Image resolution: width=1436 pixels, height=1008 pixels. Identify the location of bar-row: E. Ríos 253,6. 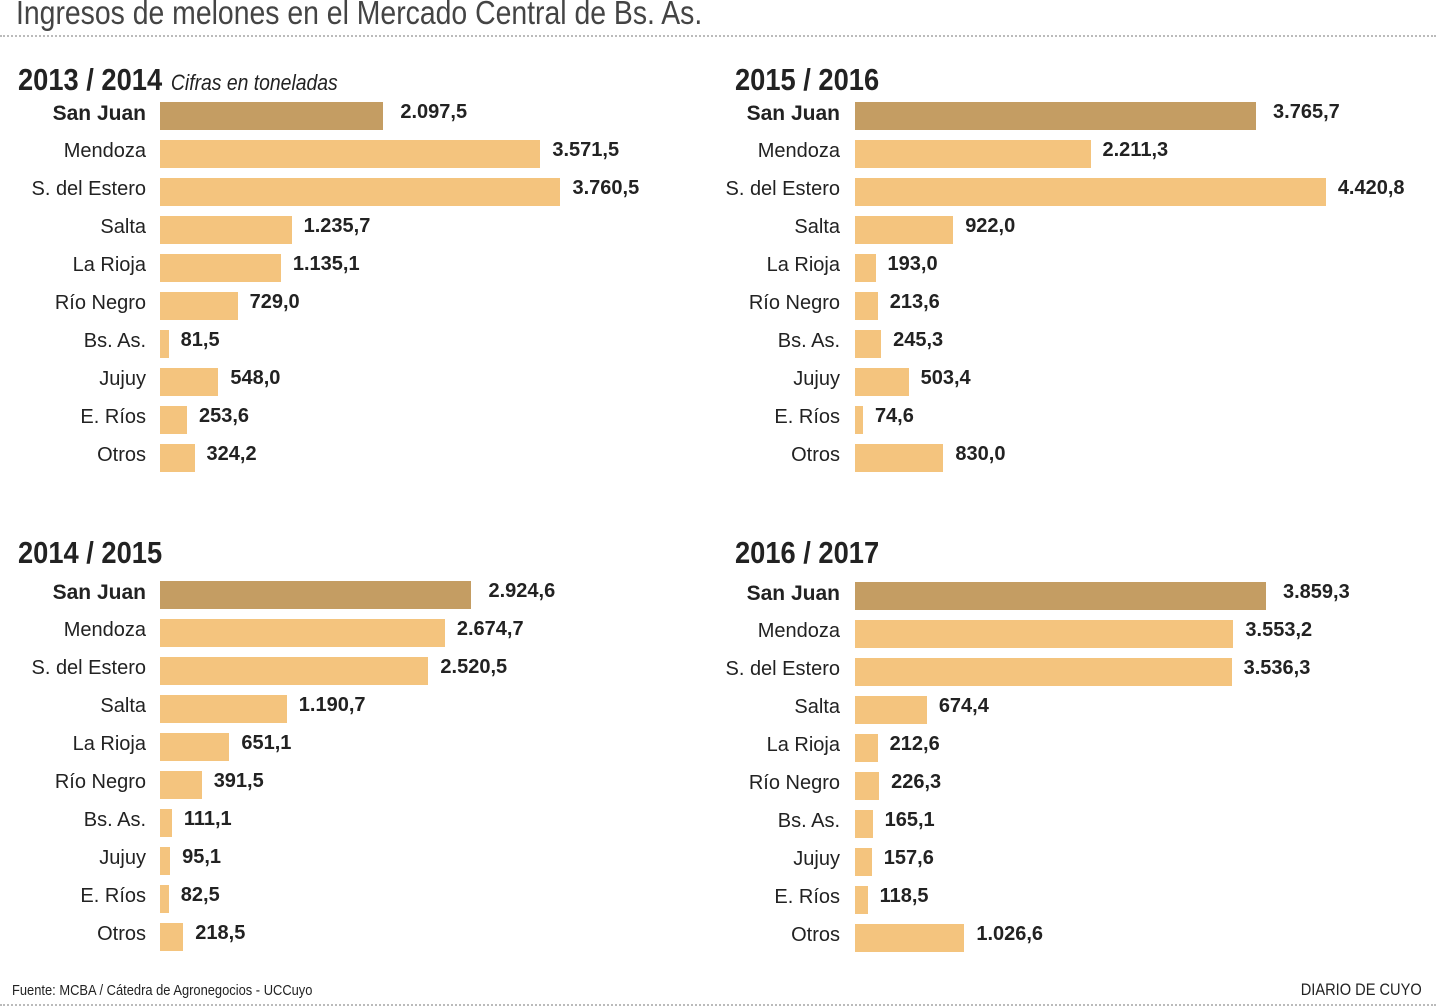
(368, 421).